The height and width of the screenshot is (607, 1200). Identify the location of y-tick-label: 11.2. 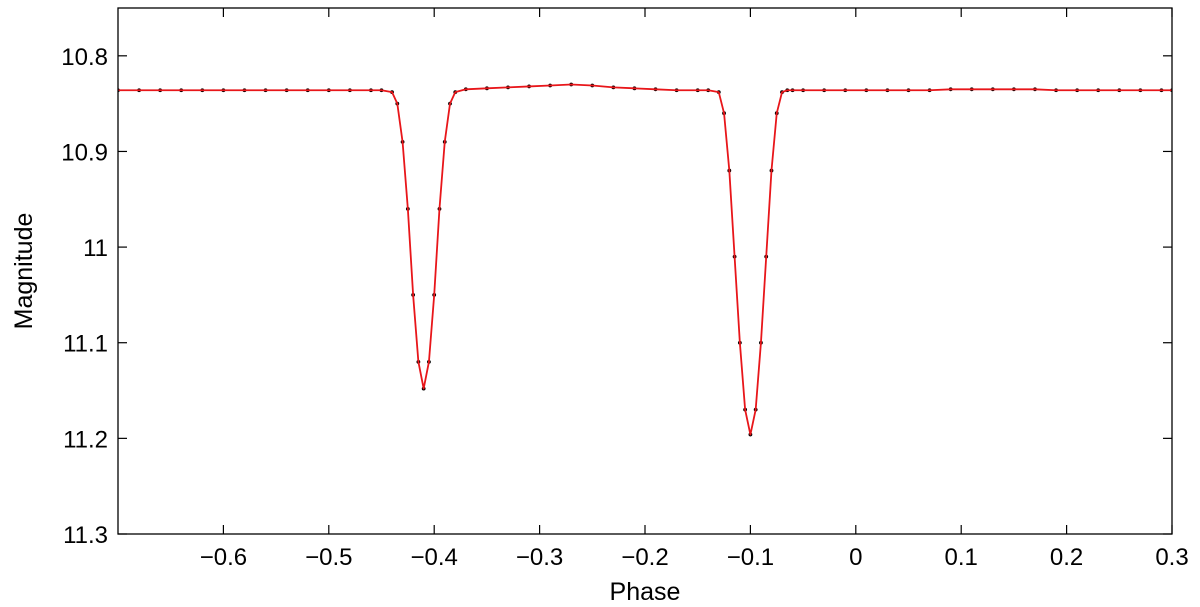
(85, 439).